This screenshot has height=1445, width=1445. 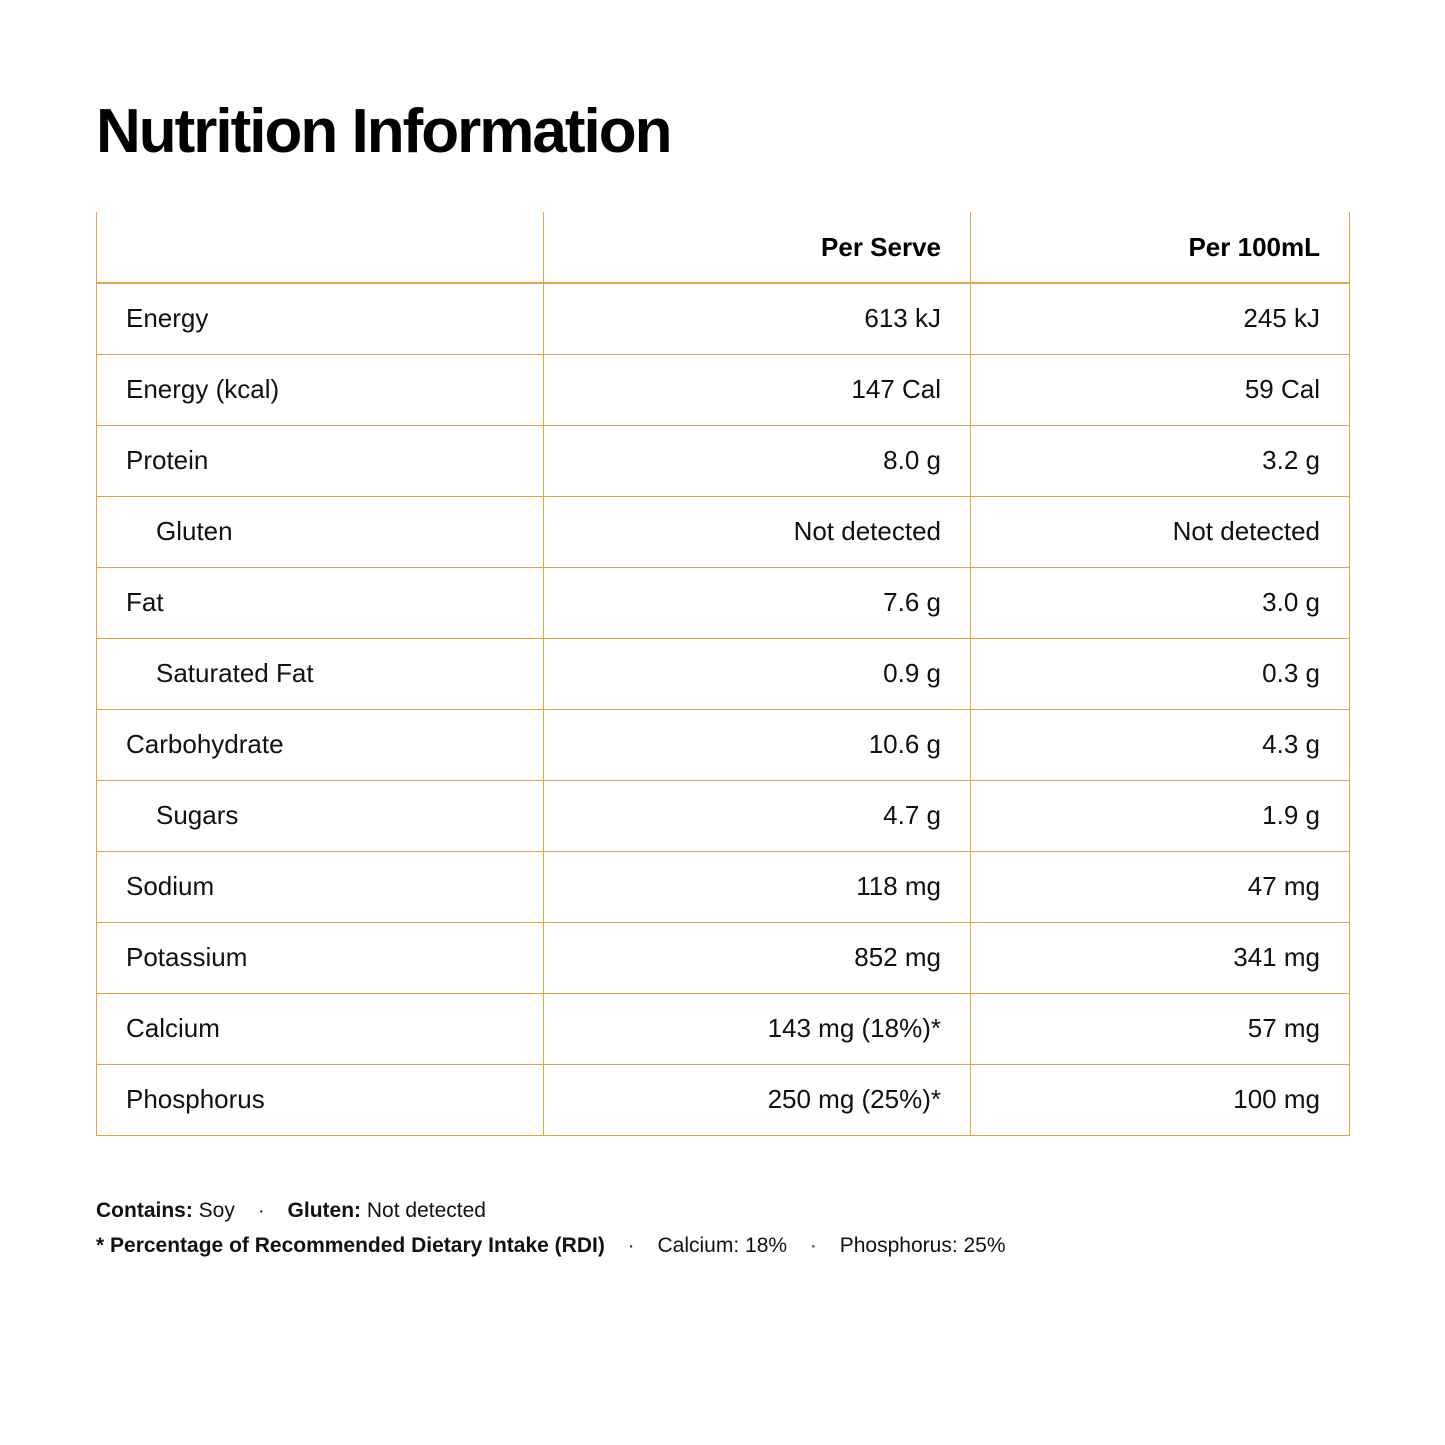 I want to click on nutrient-name: Energy (kcal), so click(x=320, y=390).